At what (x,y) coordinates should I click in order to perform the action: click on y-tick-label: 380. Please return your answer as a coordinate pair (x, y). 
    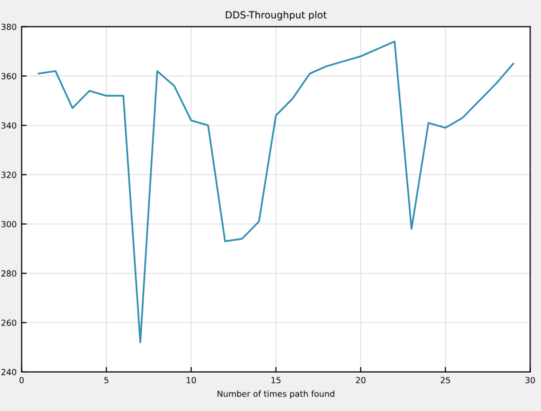
    Looking at the image, I should click on (9, 27).